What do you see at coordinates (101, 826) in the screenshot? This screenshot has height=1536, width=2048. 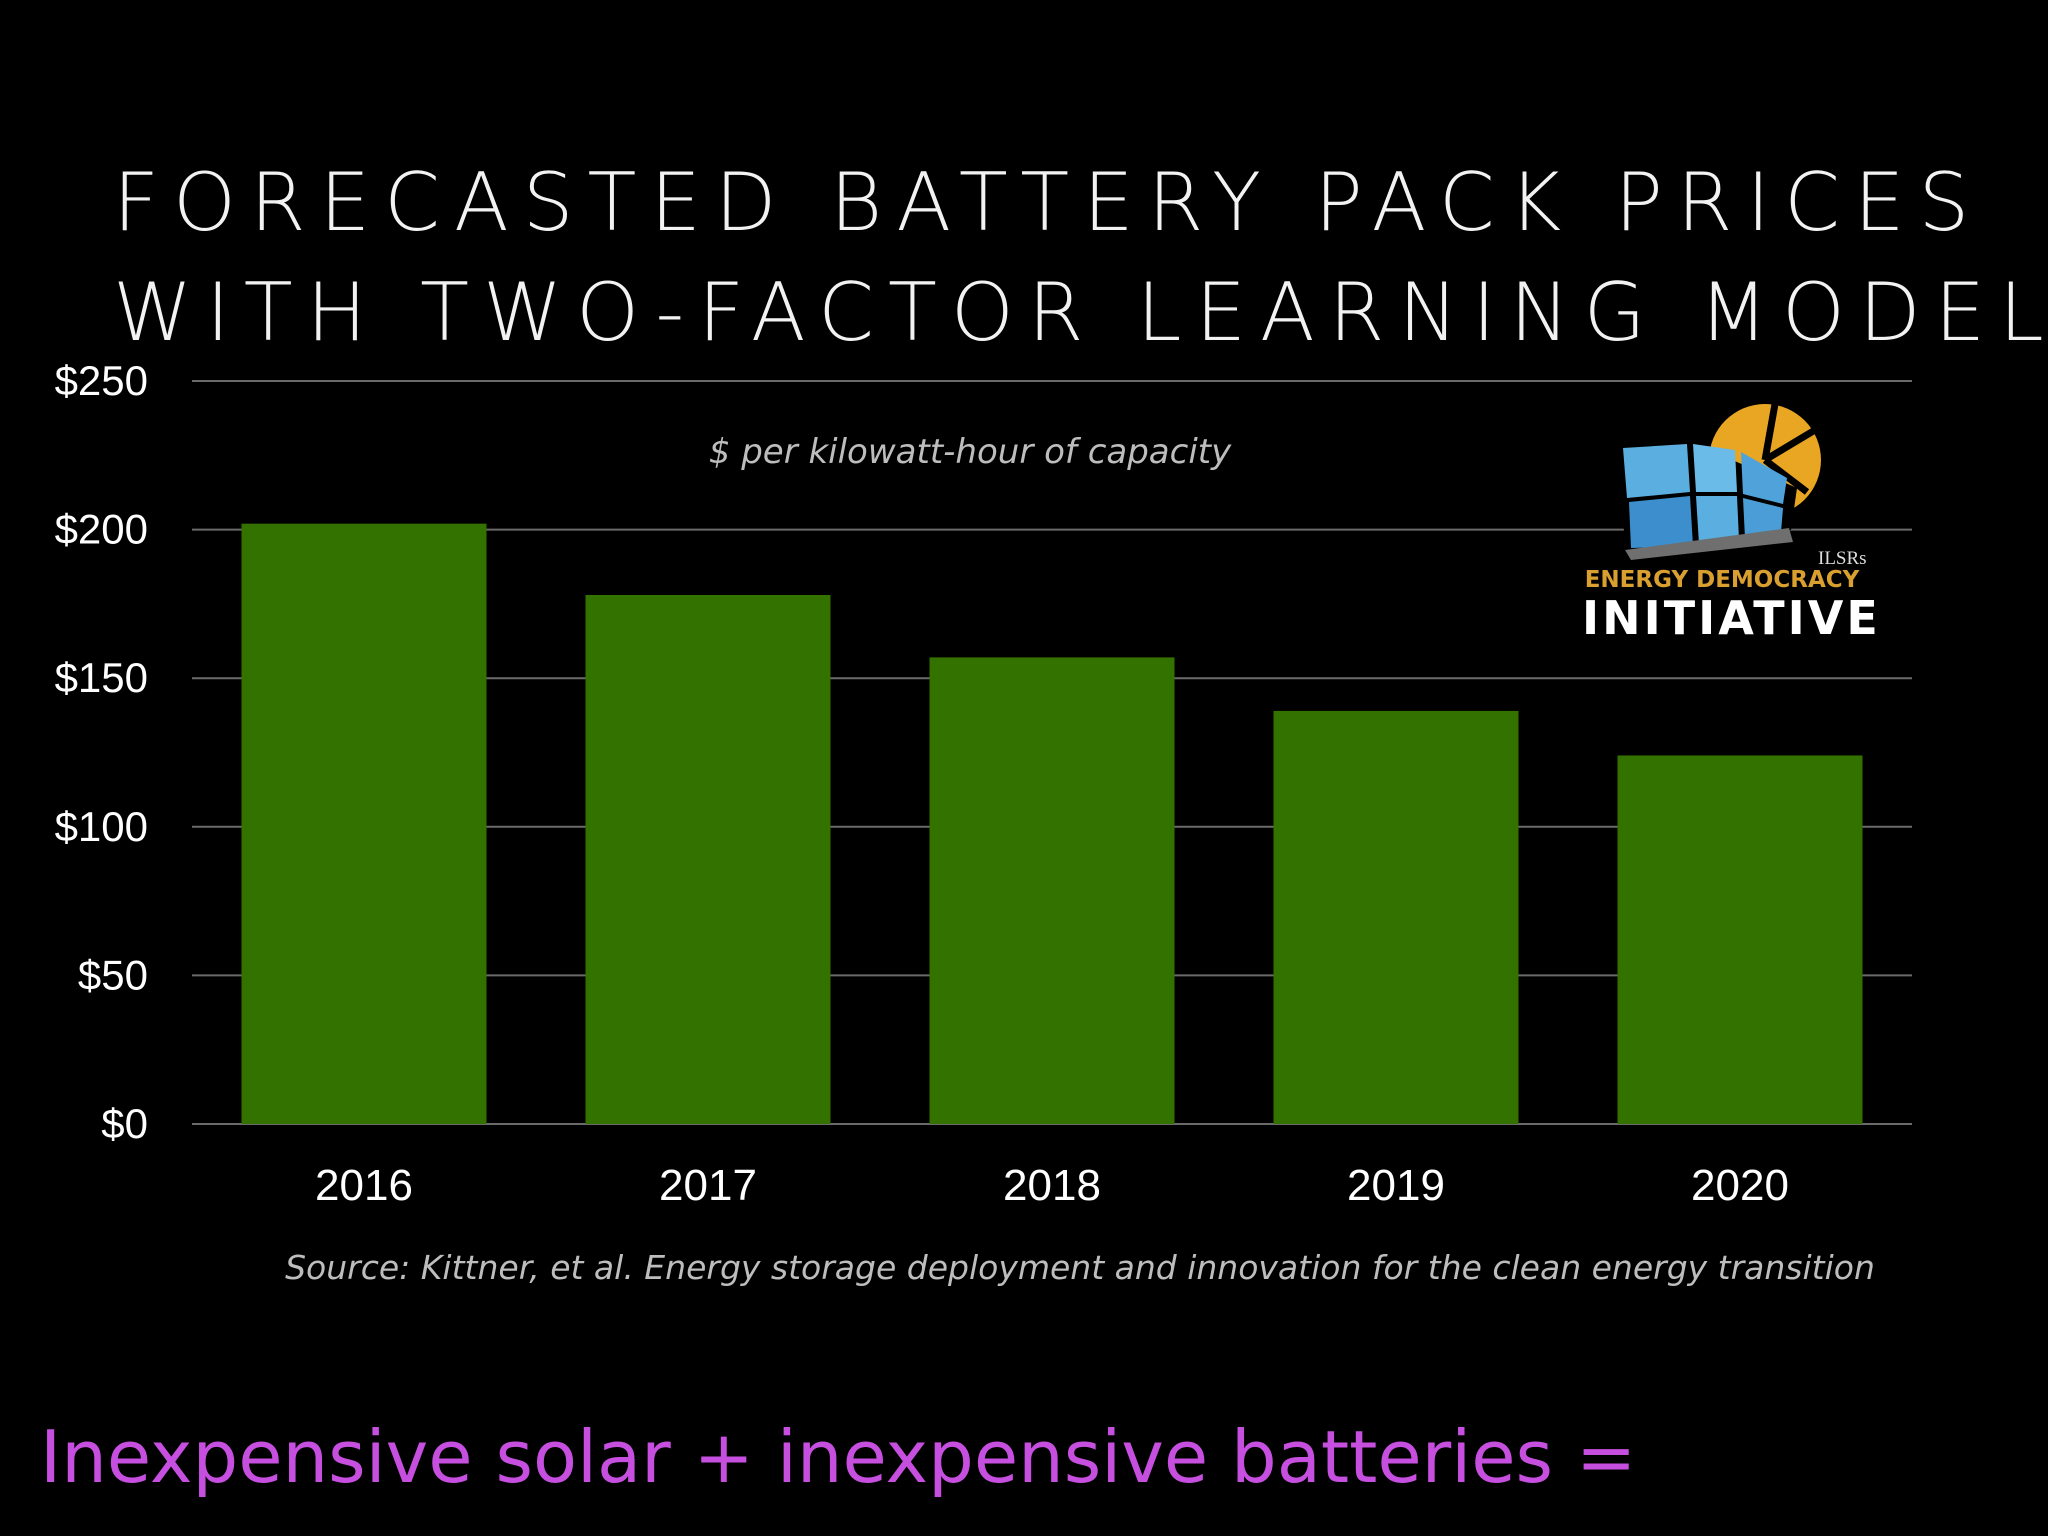 I see `y-tick-label: $100` at bounding box center [101, 826].